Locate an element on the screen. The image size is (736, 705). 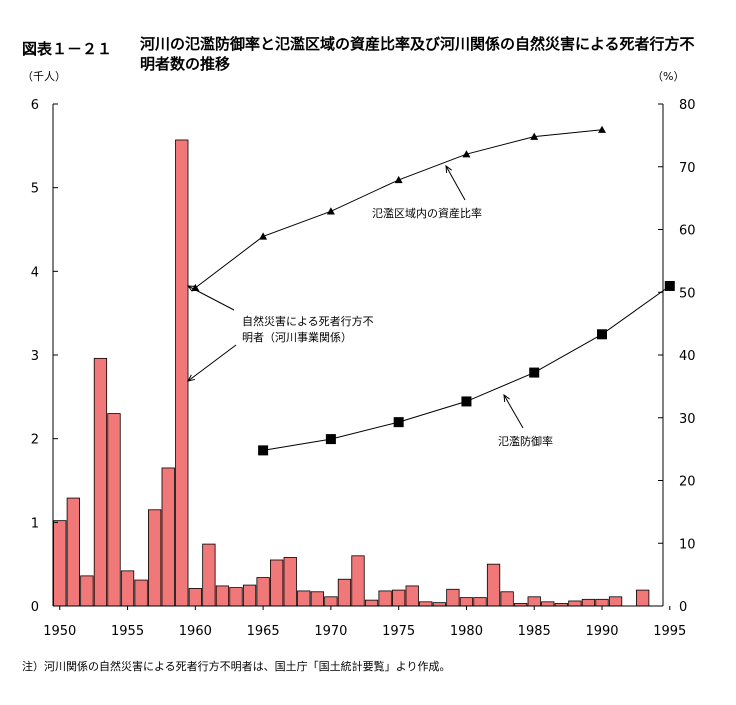
x-tick-label-1950: 1950 is located at coordinates (59, 631).